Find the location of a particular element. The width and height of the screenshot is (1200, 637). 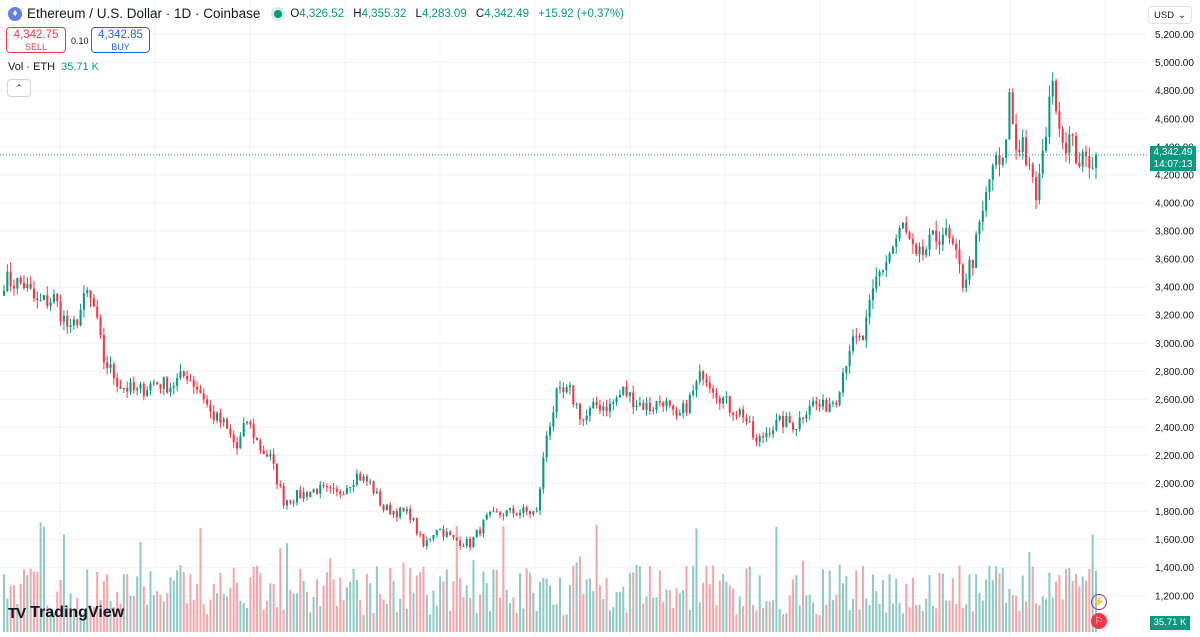

sell-label: SELL is located at coordinates (36, 47).